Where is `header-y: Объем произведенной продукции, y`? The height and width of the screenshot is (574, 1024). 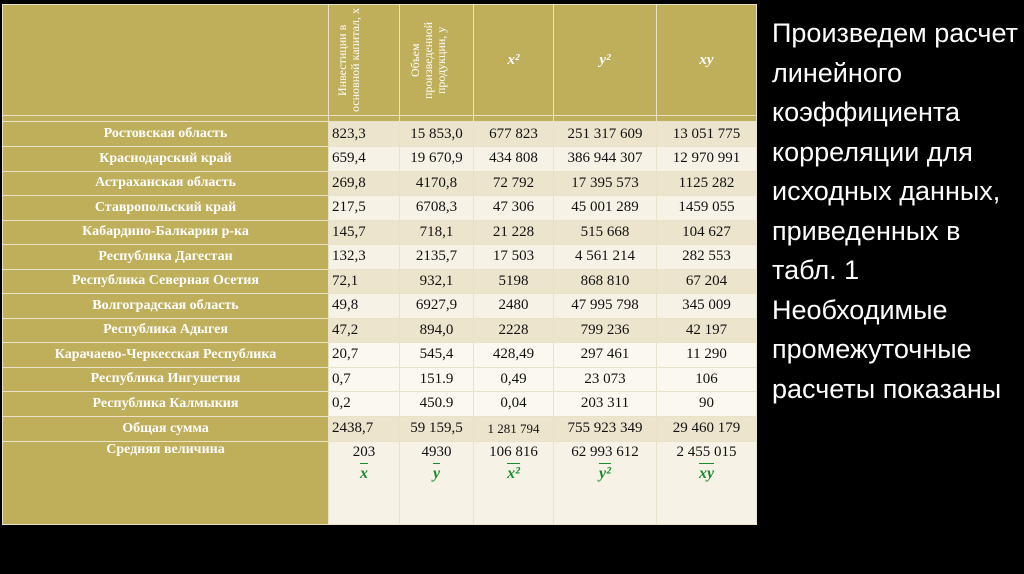 header-y: Объем произведенной продукции, y is located at coordinates (436, 60).